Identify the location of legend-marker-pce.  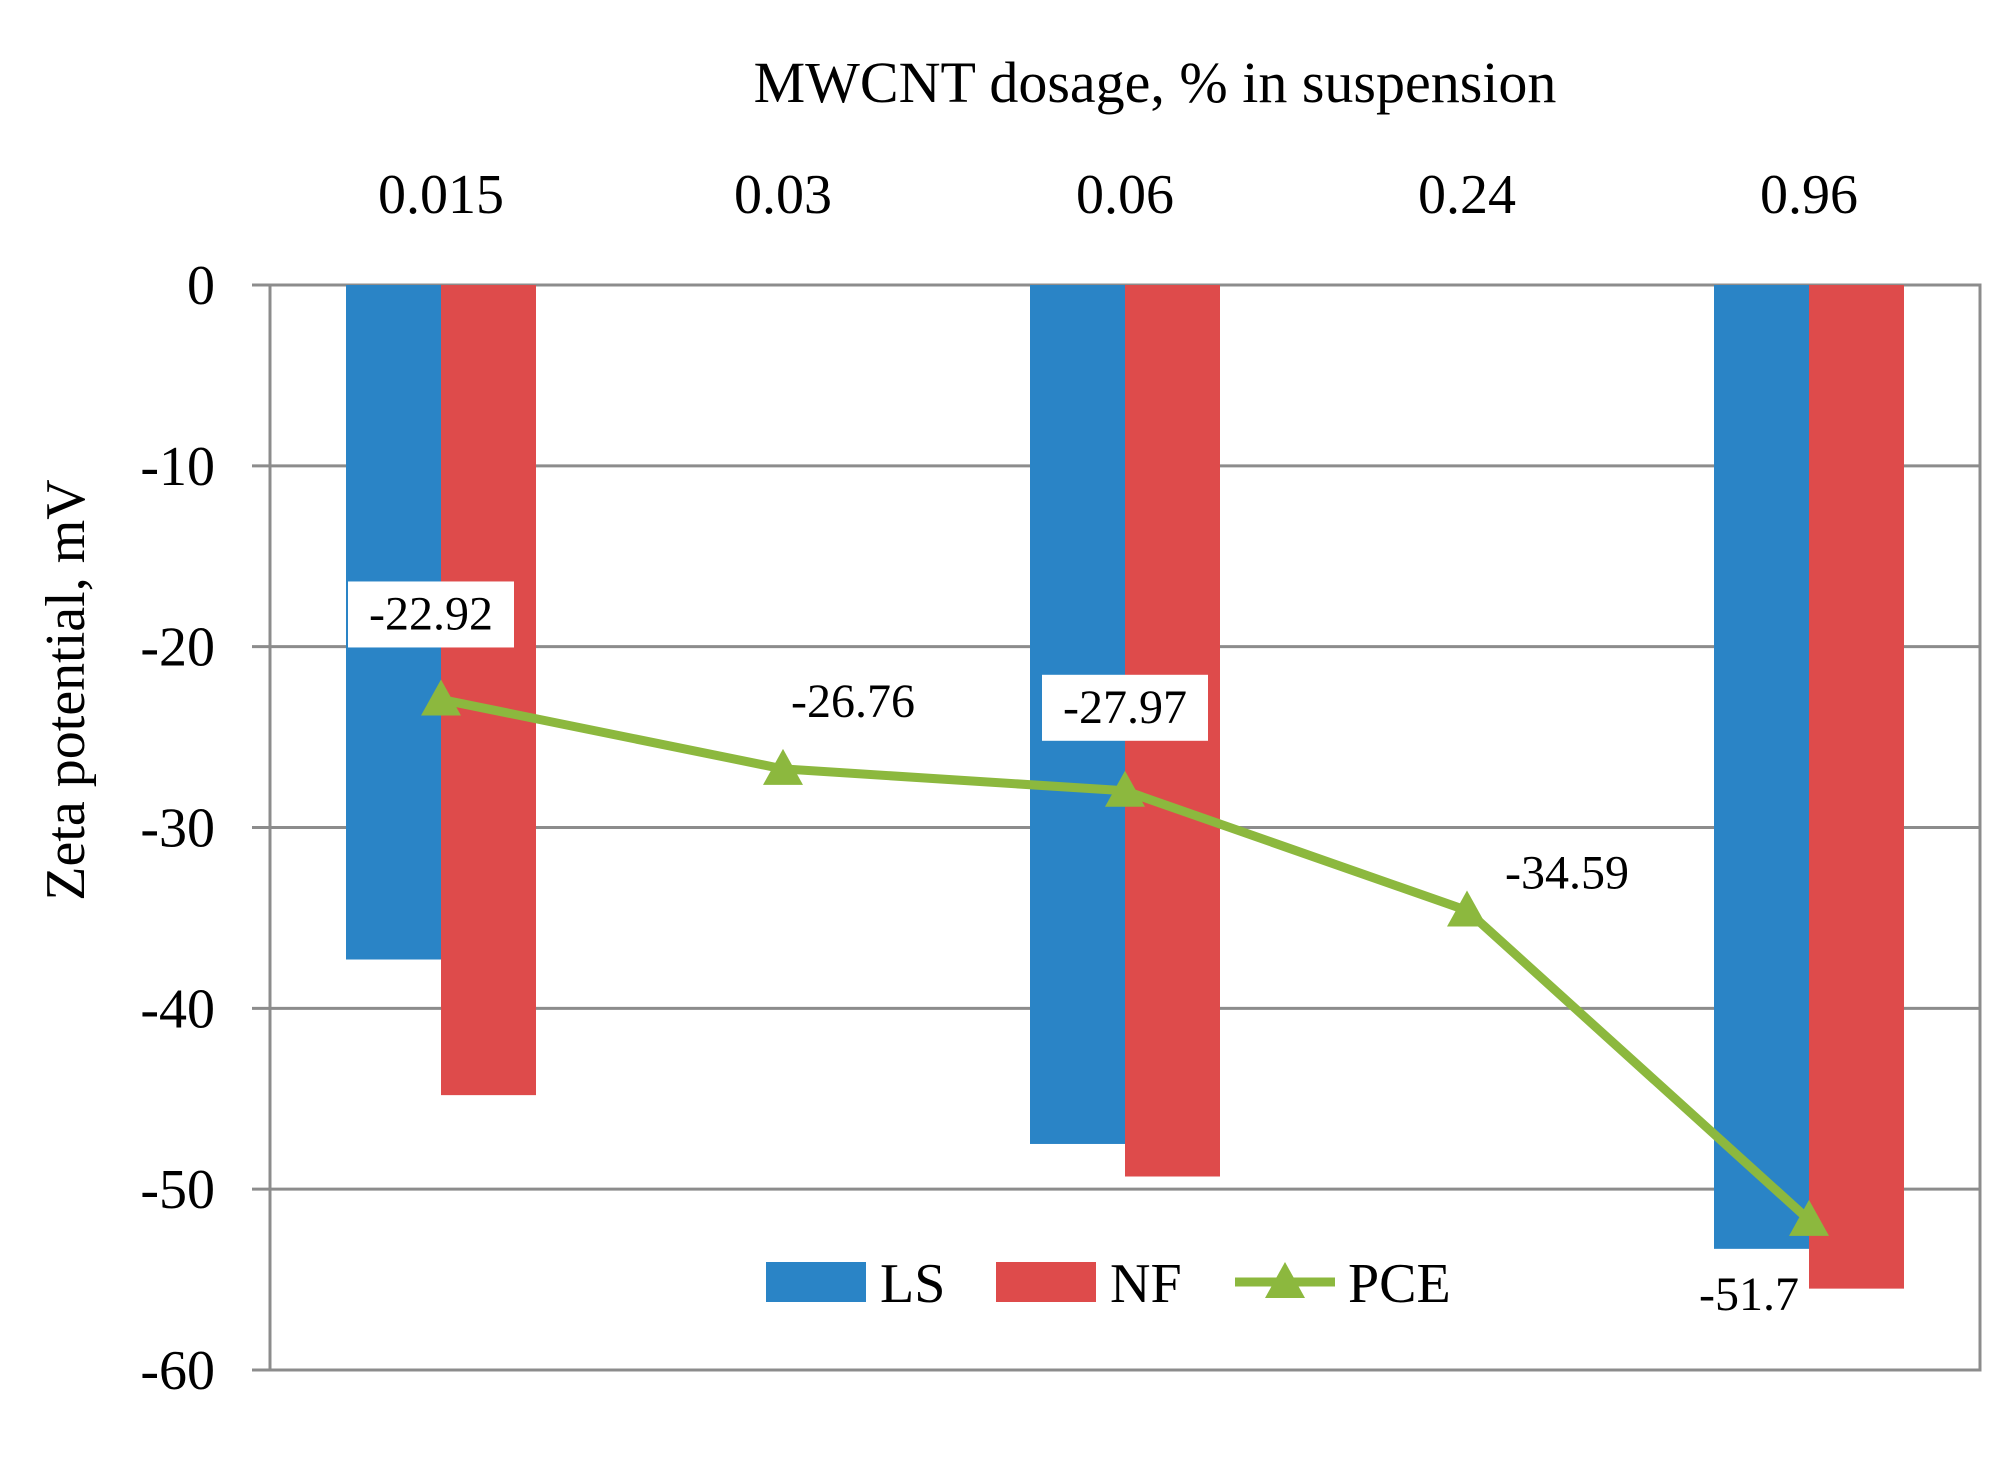
(1285, 1280).